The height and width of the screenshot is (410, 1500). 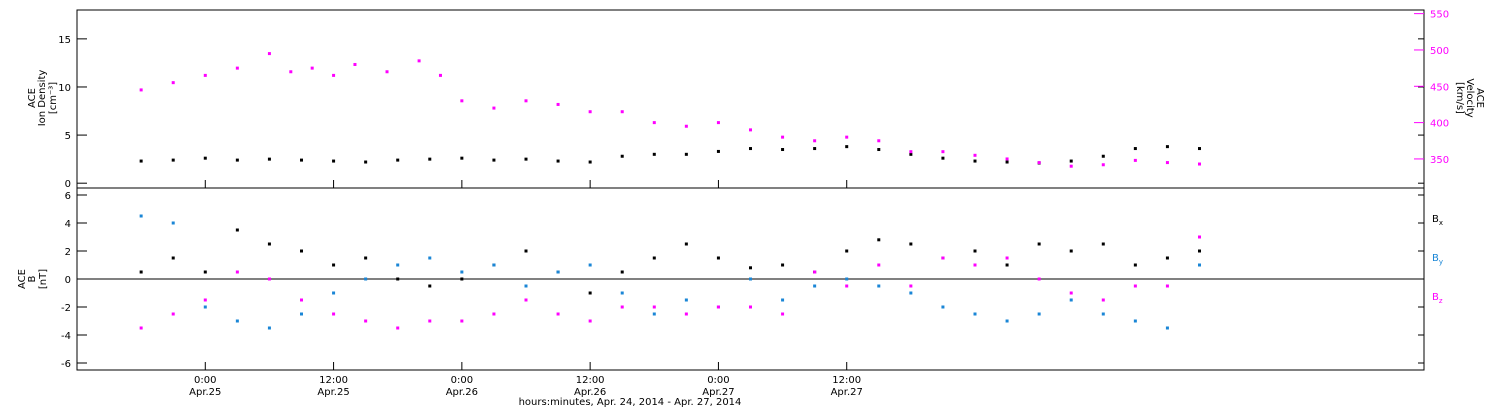 I want to click on x-tick-date-2: Apr.26, so click(x=462, y=392).